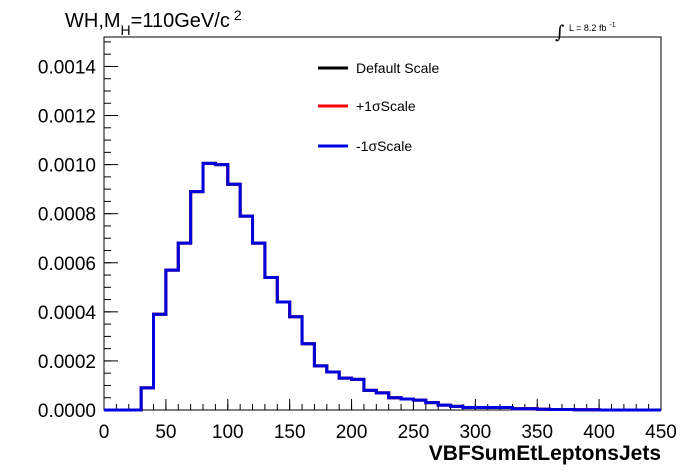  I want to click on x-tick-label: 450, so click(661, 432).